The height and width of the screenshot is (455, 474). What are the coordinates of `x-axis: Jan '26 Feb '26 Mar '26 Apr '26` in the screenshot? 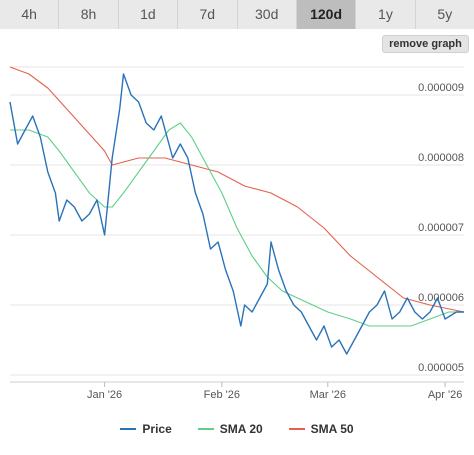 It's located at (237, 391).